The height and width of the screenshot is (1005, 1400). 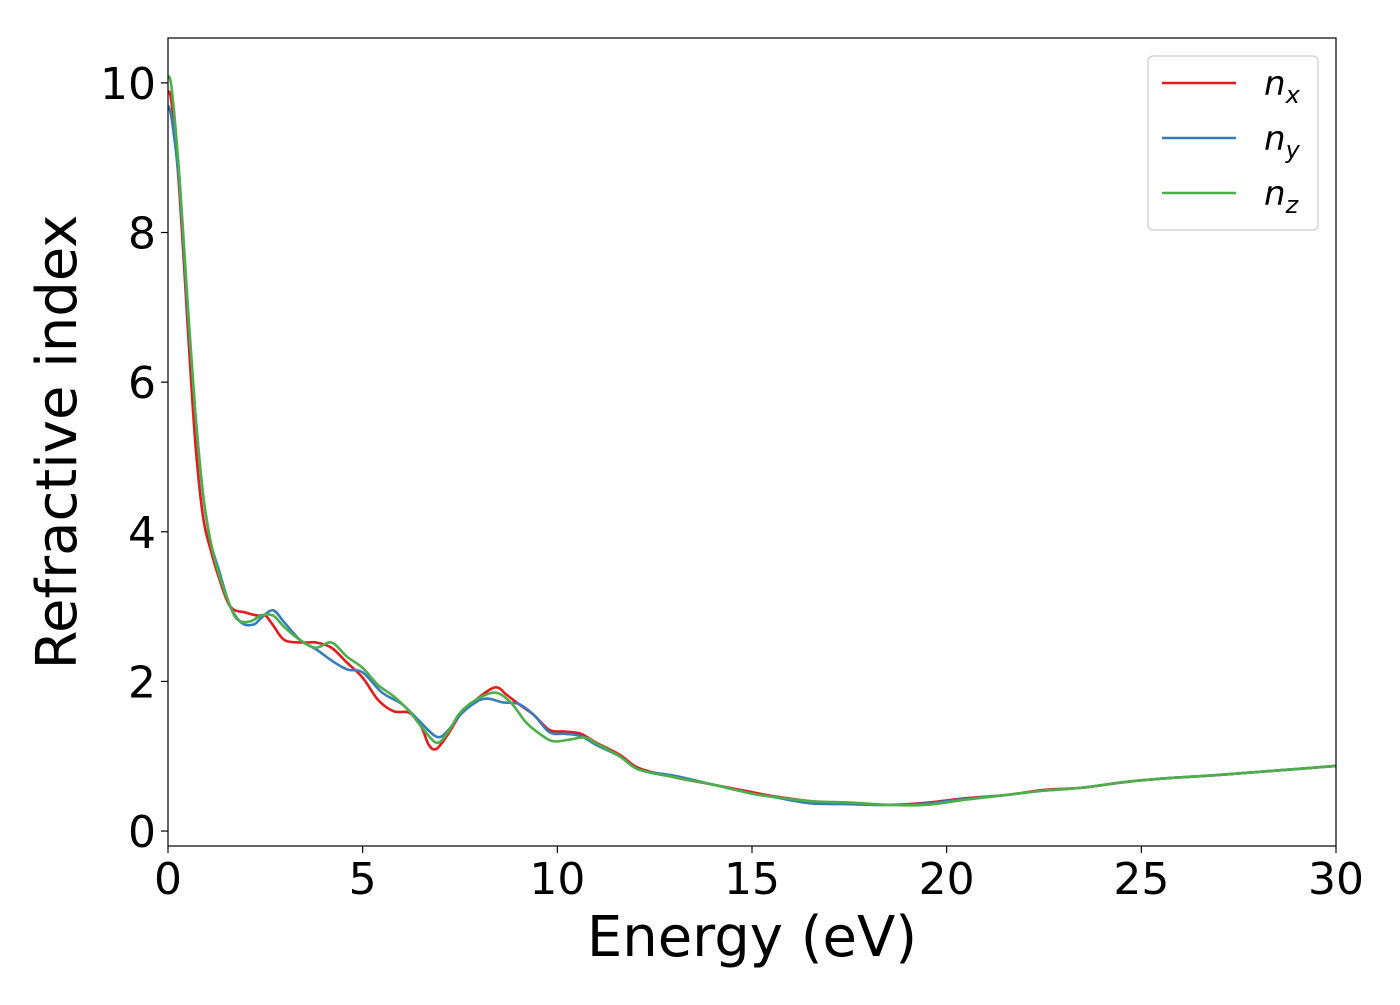 What do you see at coordinates (1282, 196) in the screenshot?
I see `legend-label-z: nz` at bounding box center [1282, 196].